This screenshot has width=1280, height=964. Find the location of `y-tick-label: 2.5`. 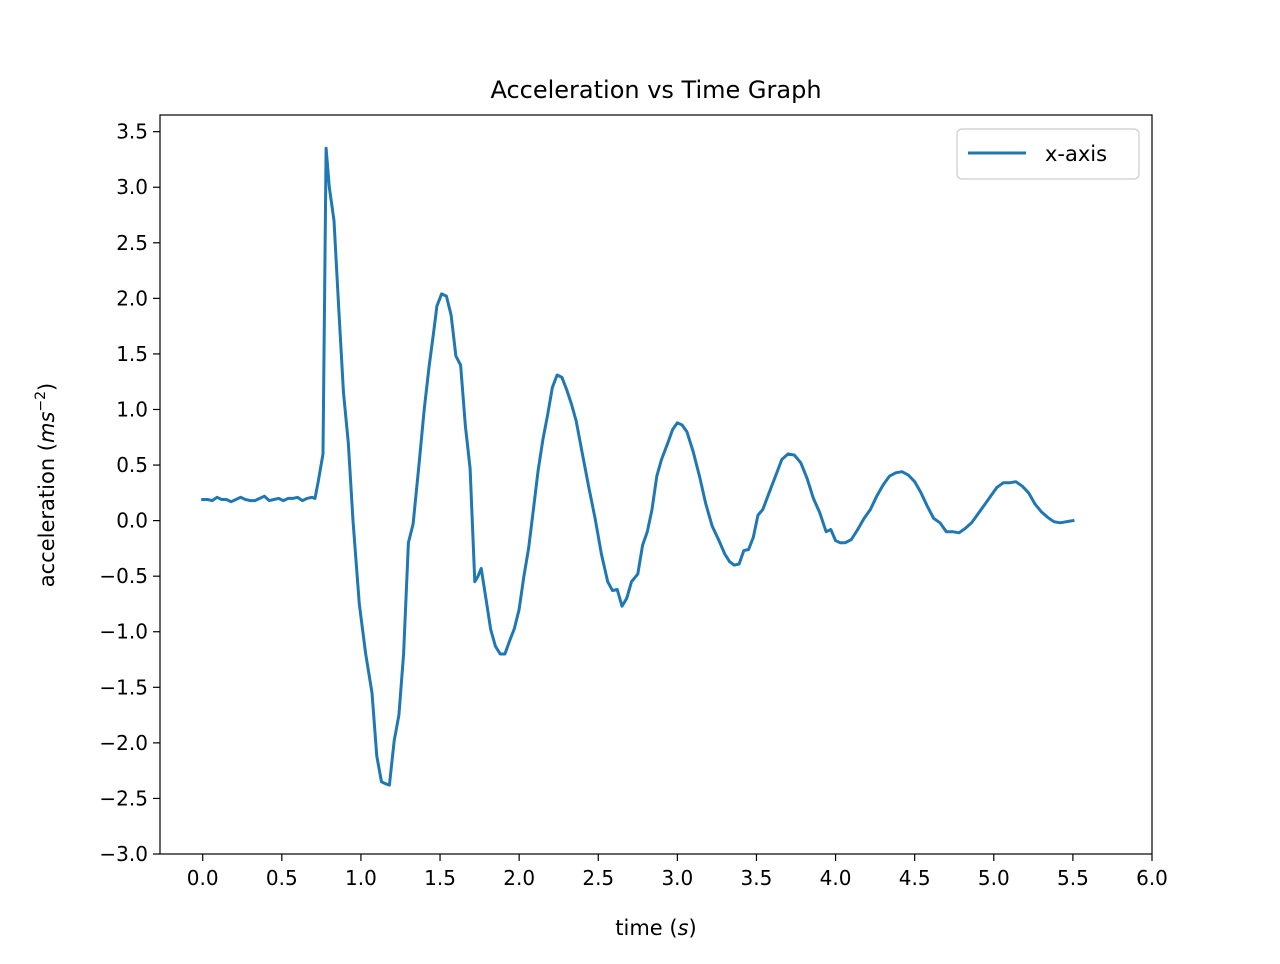

y-tick-label: 2.5 is located at coordinates (132, 243).